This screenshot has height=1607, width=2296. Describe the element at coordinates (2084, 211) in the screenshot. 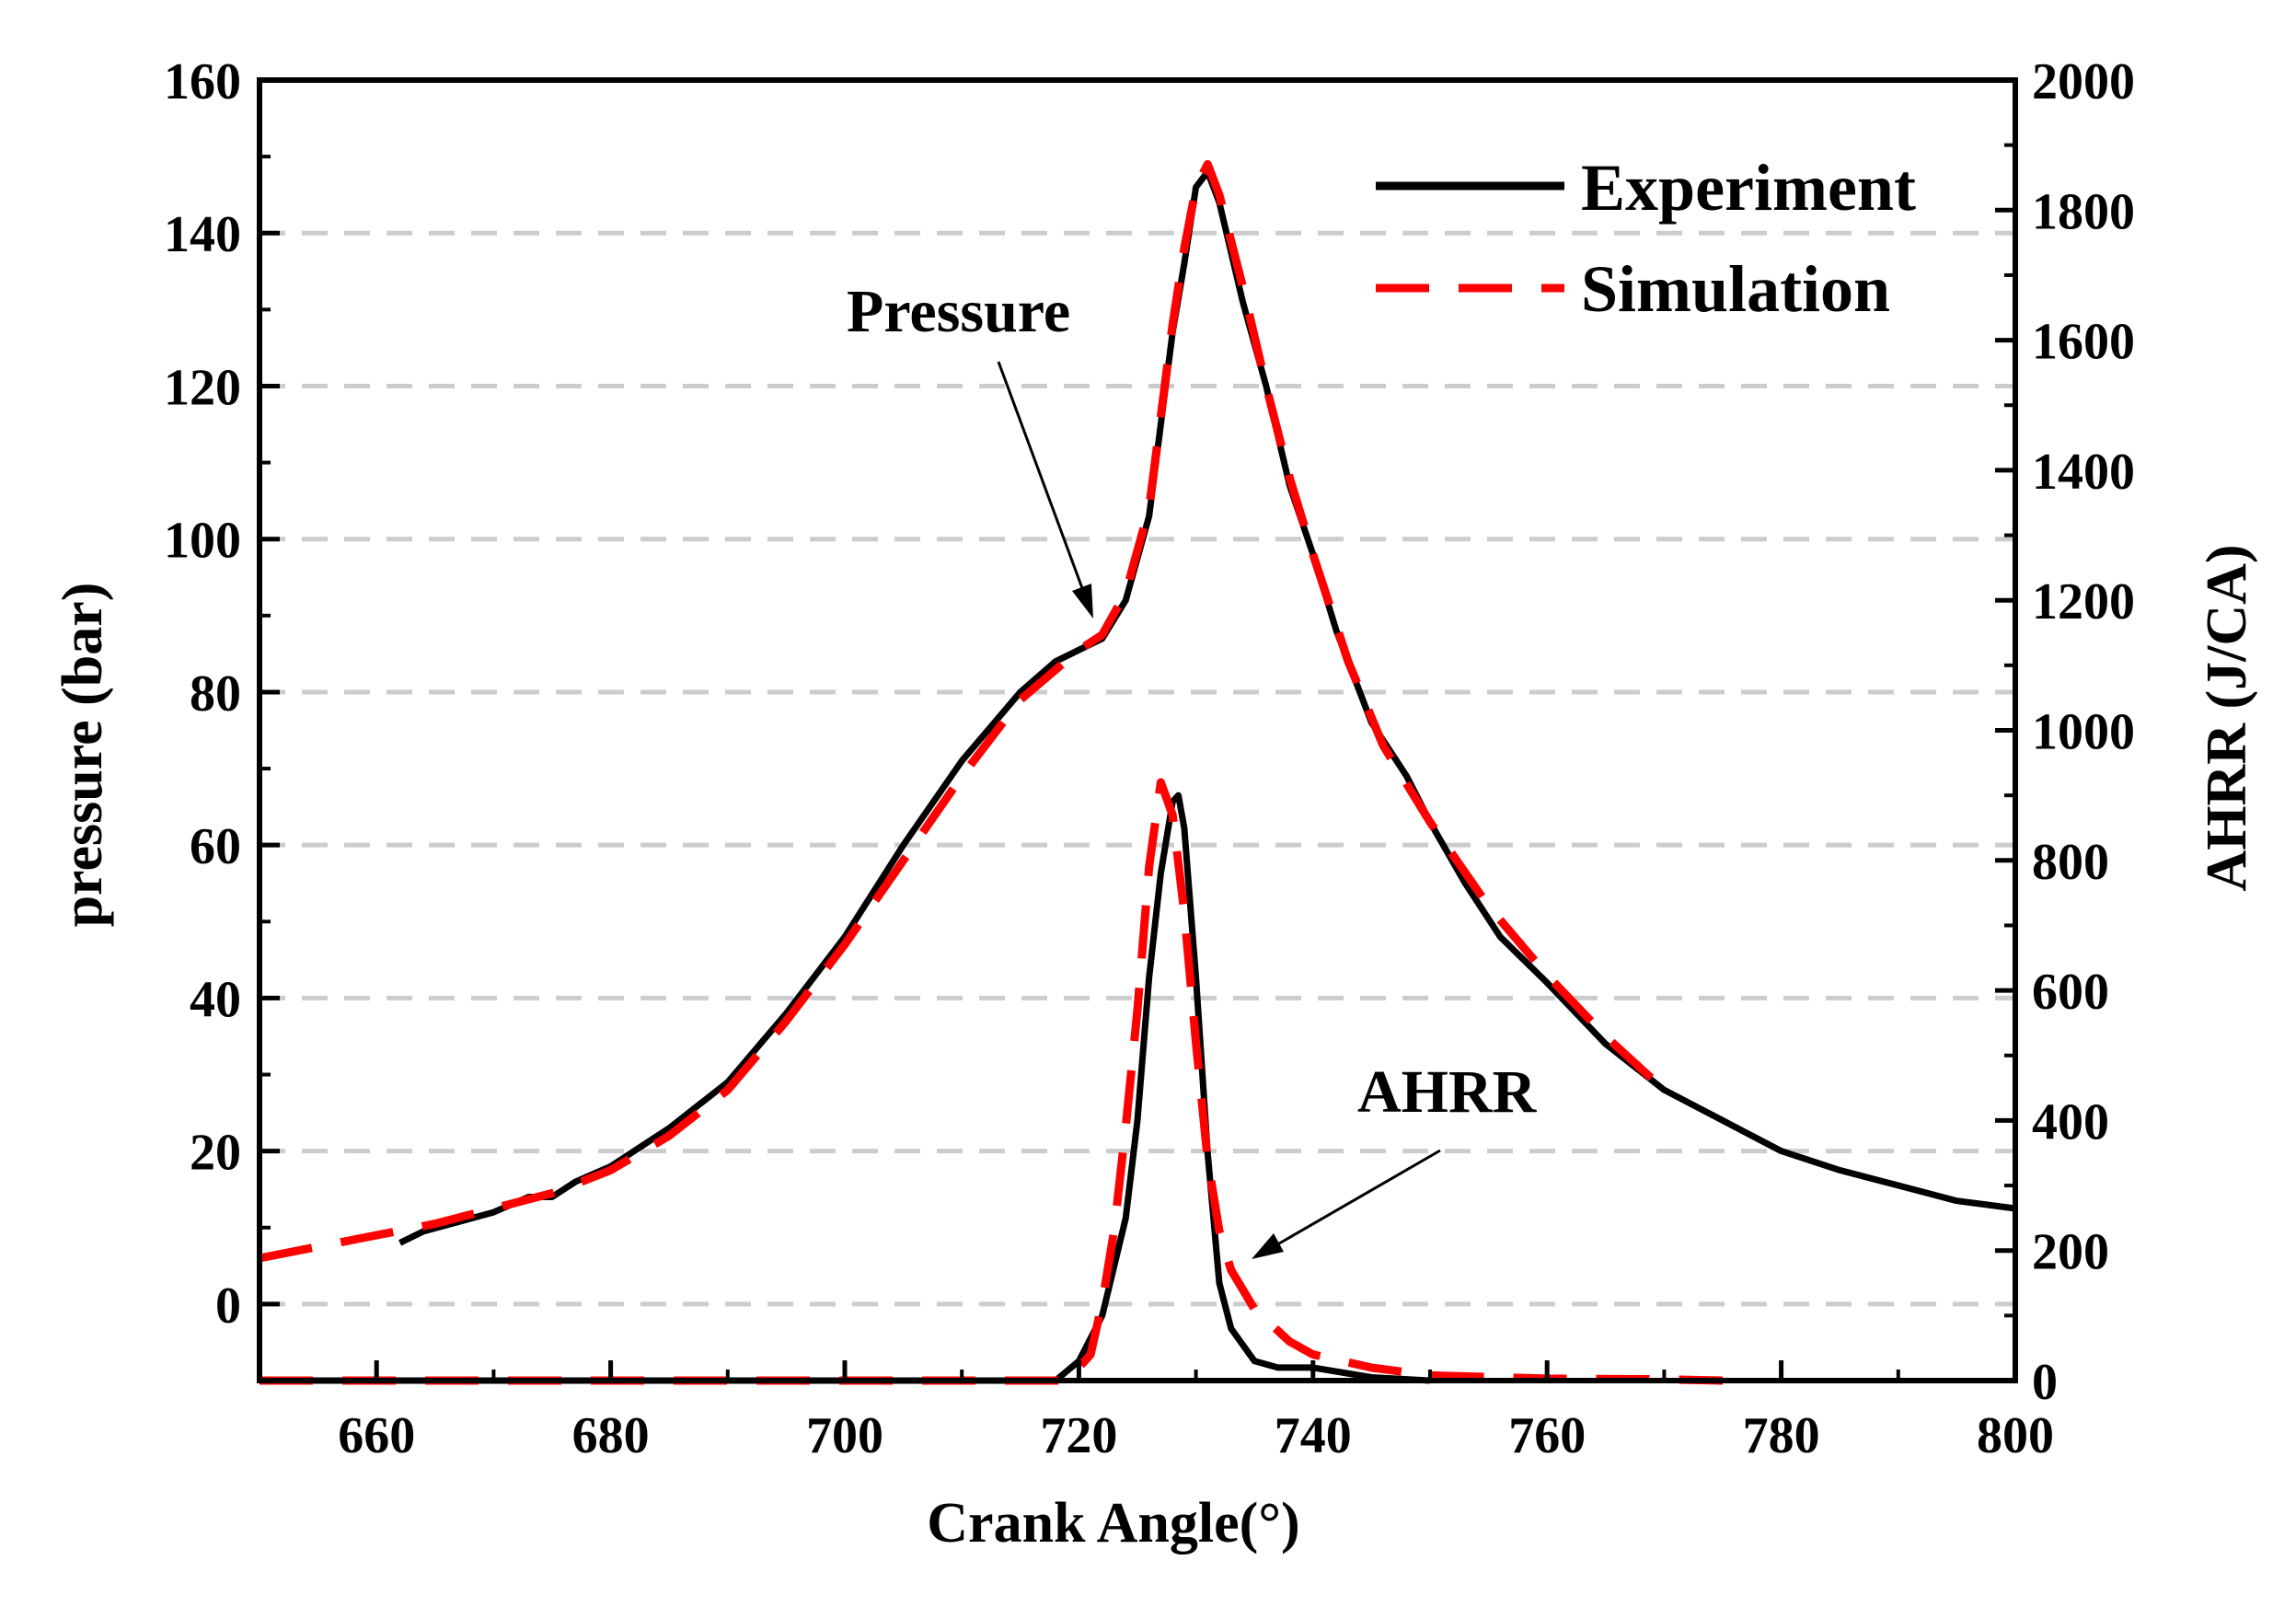

I see `right-y-tick-label: 1800` at that location.